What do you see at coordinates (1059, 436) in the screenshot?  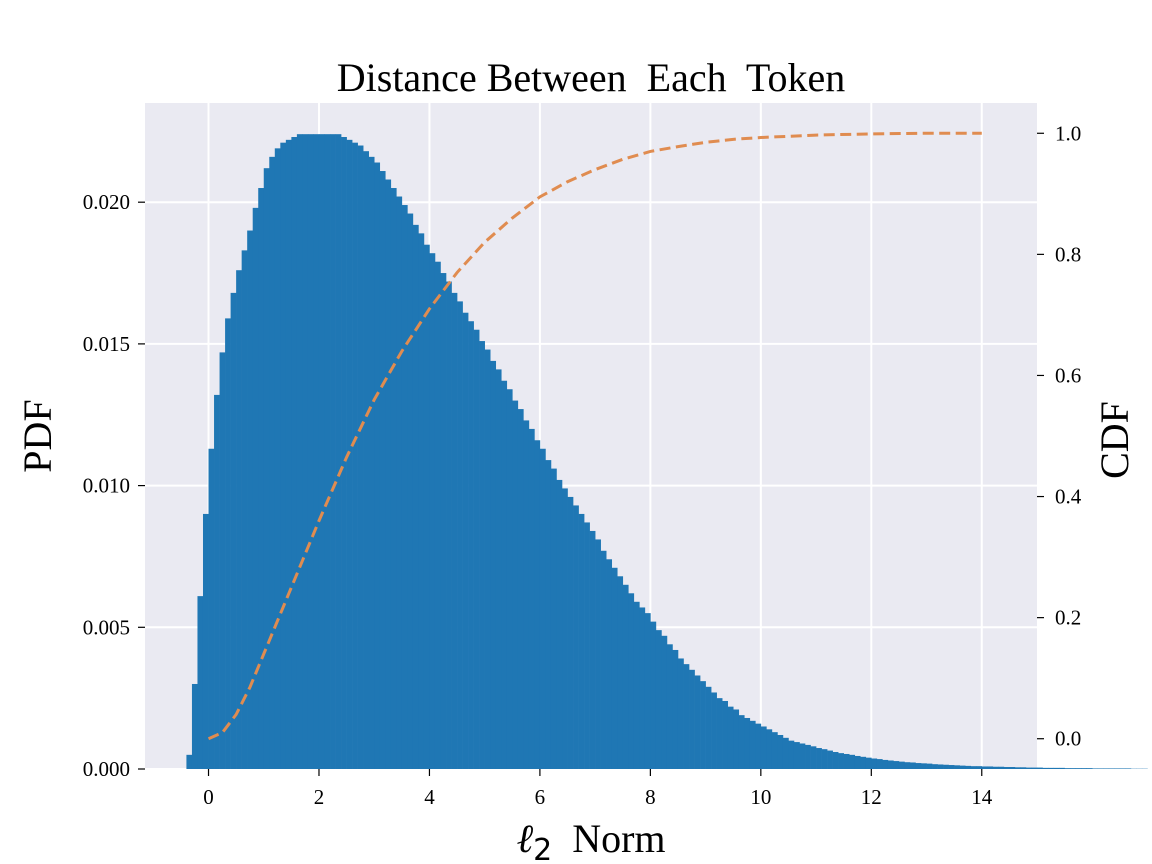 I see `y2-axis-ticks: 0.0 0.2 0.4 0.6 0.8 1.0` at bounding box center [1059, 436].